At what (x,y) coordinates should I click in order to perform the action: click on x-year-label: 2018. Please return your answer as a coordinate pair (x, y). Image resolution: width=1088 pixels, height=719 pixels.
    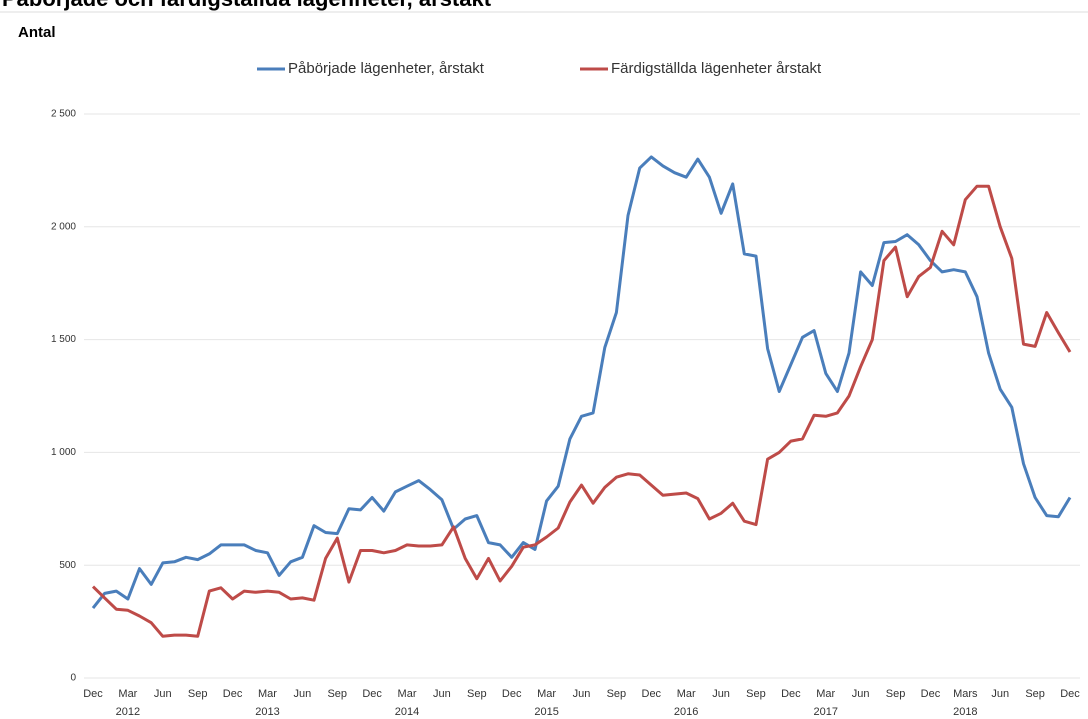
    Looking at the image, I should click on (965, 712).